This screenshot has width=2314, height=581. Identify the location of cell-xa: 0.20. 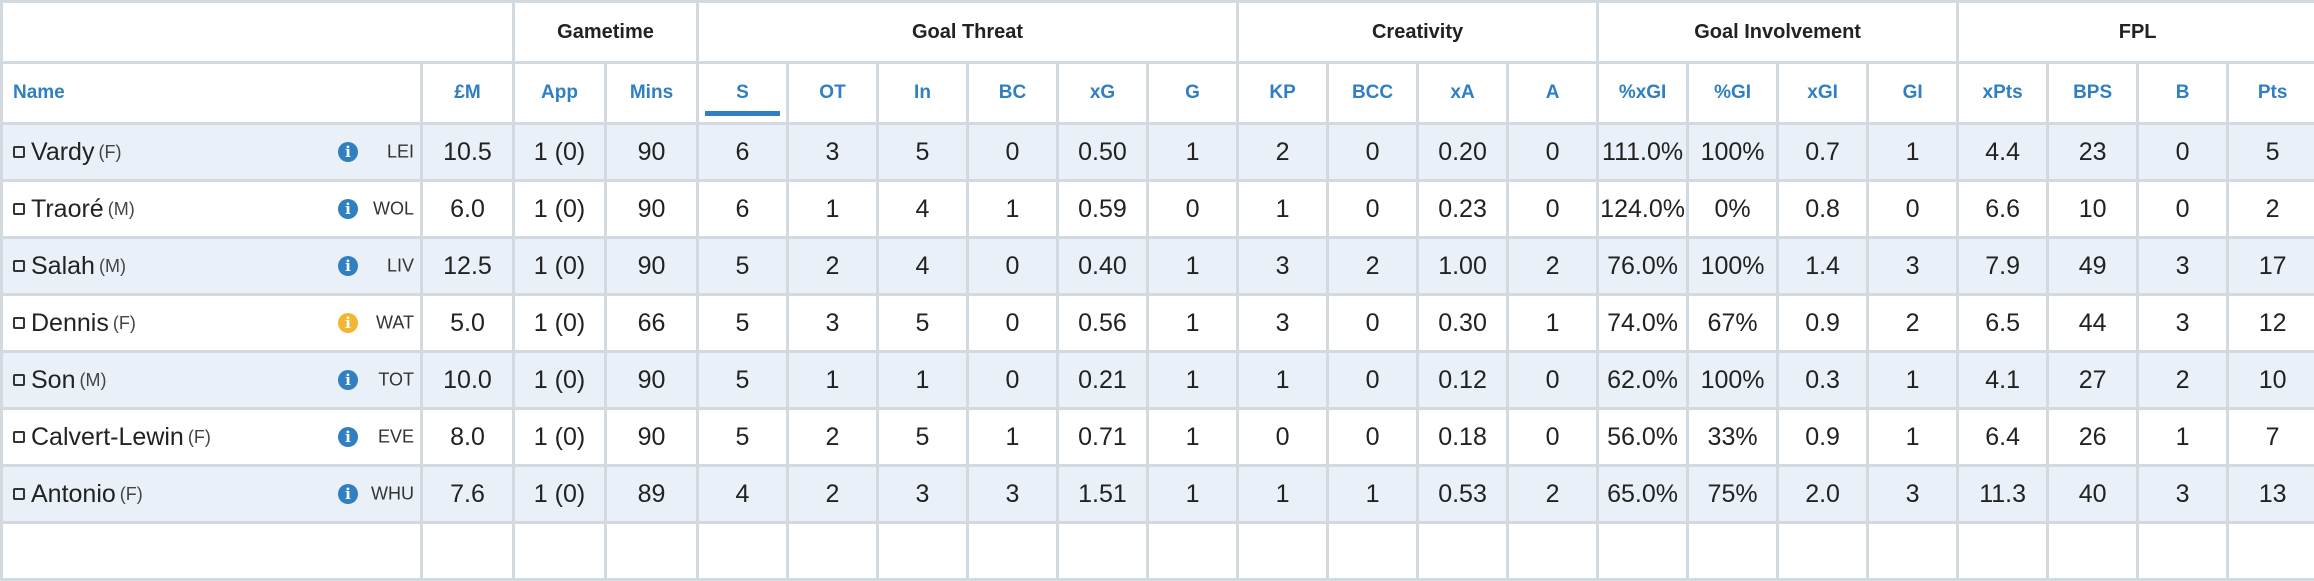
(1463, 152).